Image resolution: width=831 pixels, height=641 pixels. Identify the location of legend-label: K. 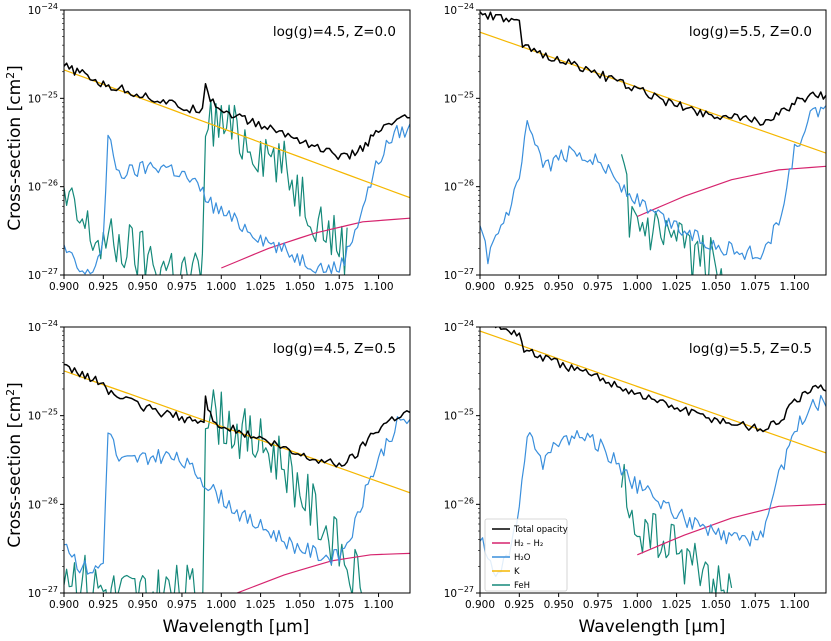
(517, 572).